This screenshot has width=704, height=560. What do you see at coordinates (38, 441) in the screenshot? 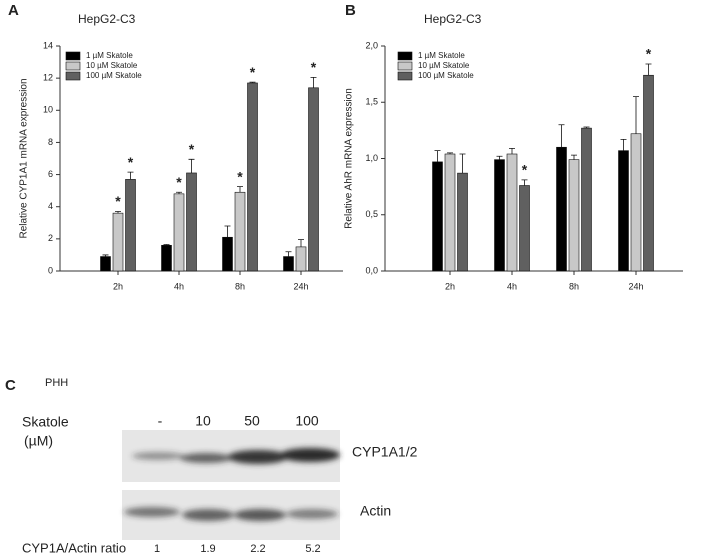
I see `unit-label: (µM)` at bounding box center [38, 441].